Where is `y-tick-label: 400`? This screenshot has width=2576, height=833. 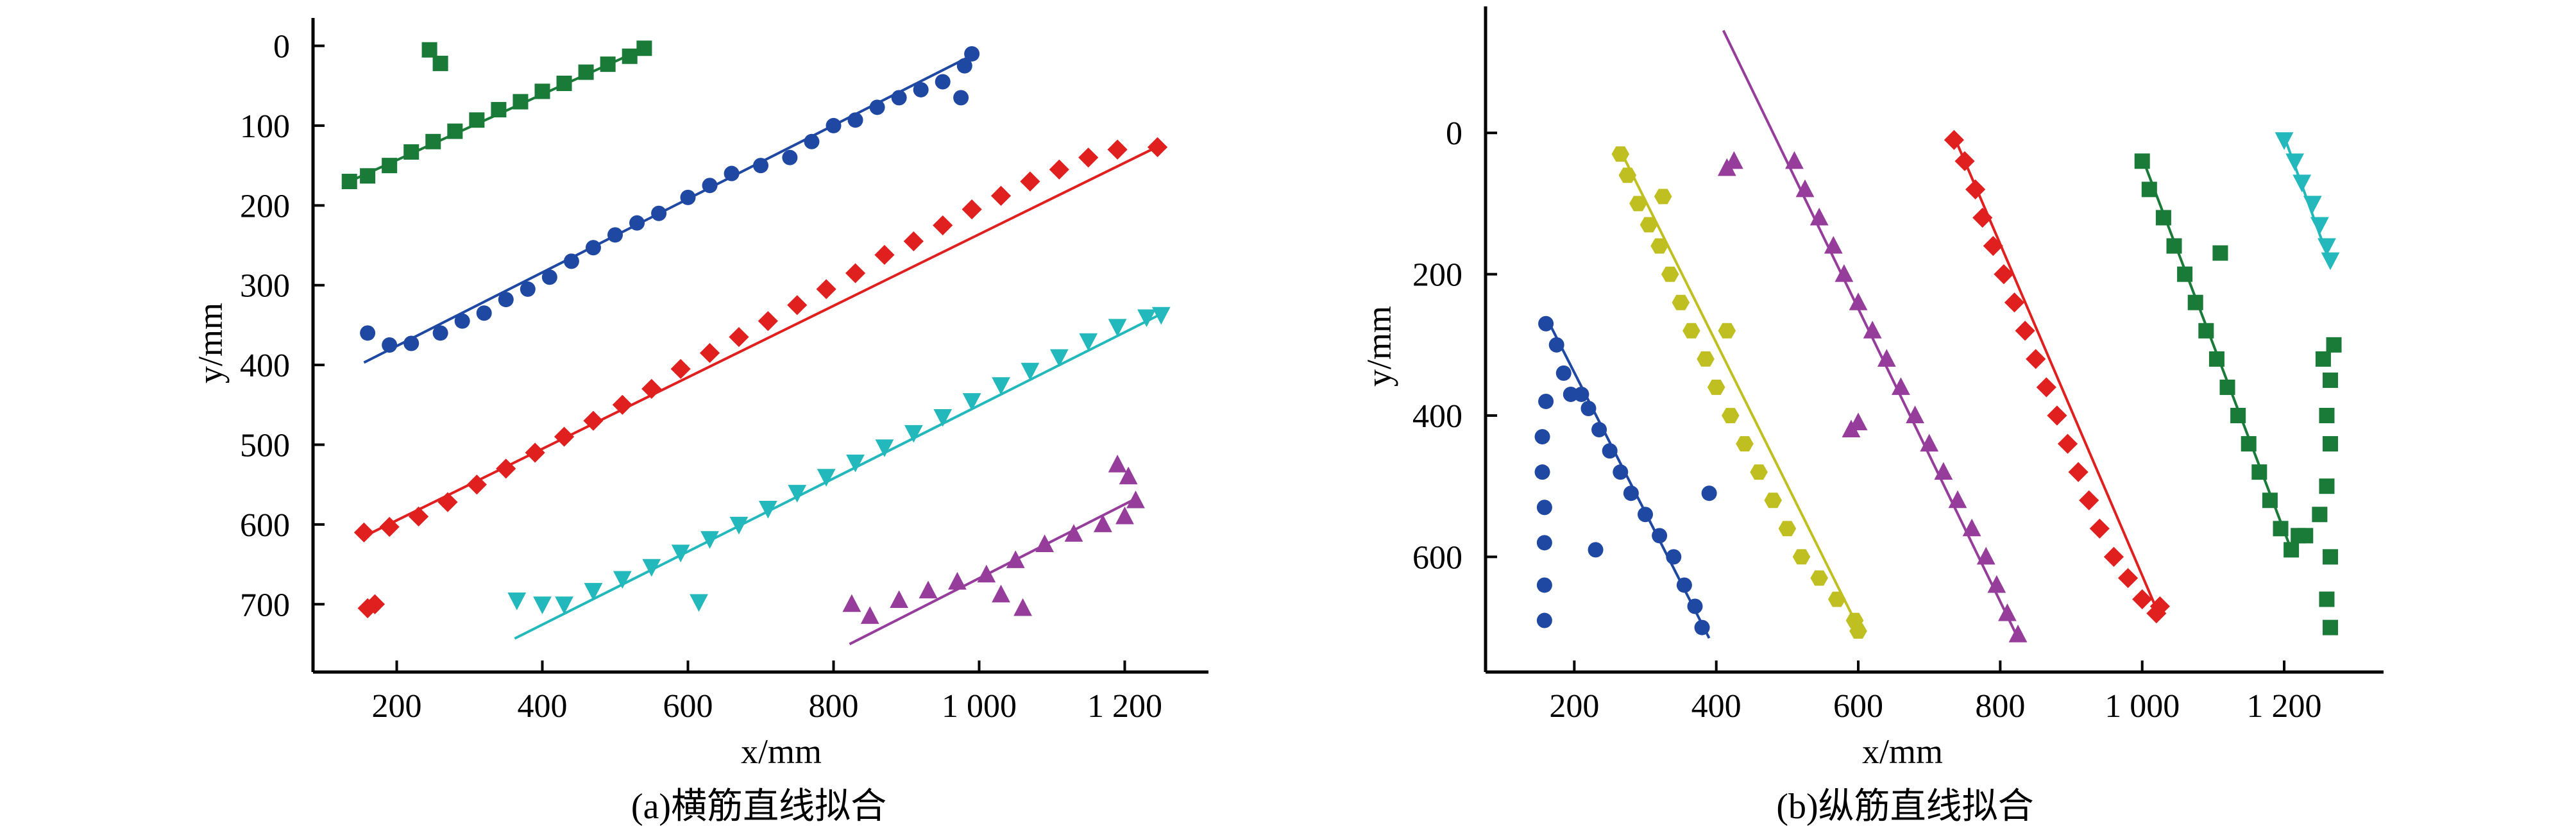 y-tick-label: 400 is located at coordinates (265, 366).